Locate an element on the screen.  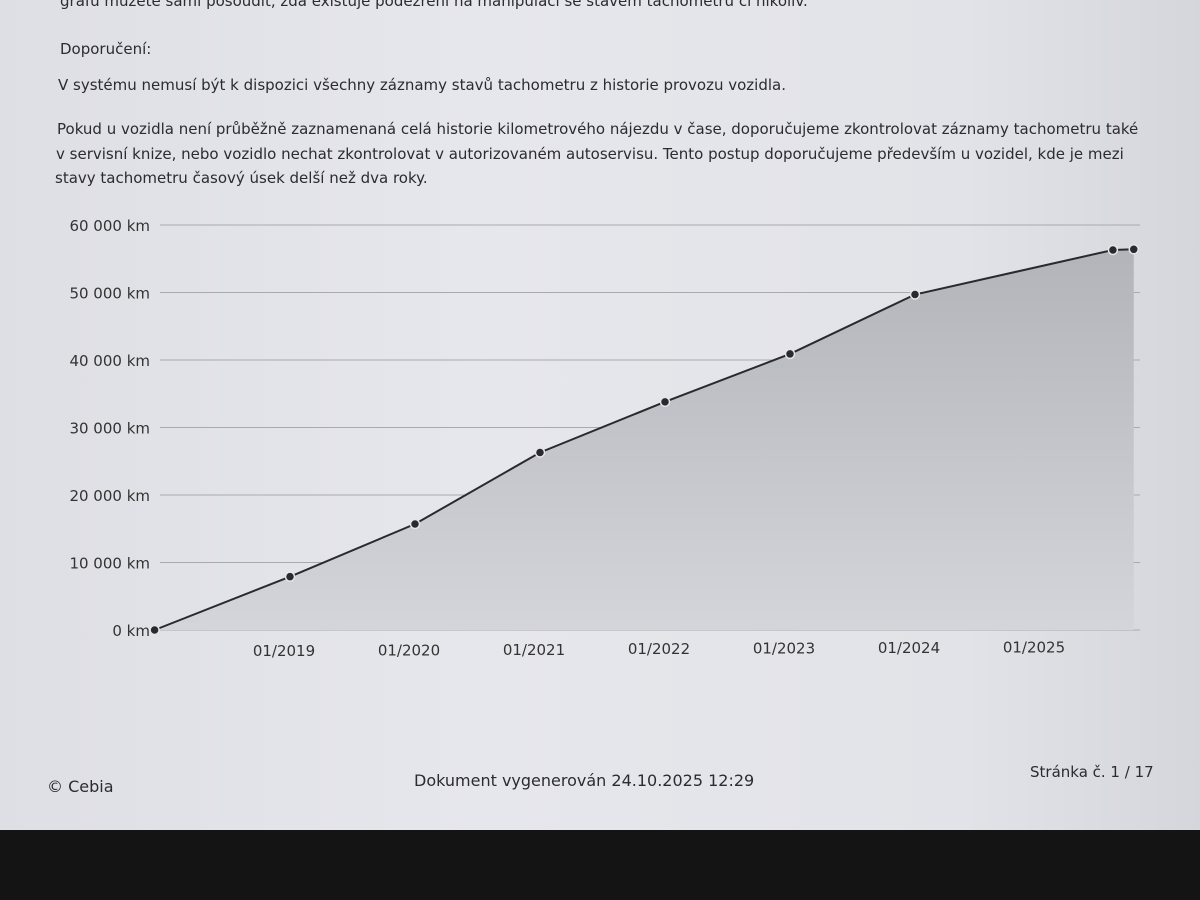
x-tick-label: 01/2021 is located at coordinates (534, 650).